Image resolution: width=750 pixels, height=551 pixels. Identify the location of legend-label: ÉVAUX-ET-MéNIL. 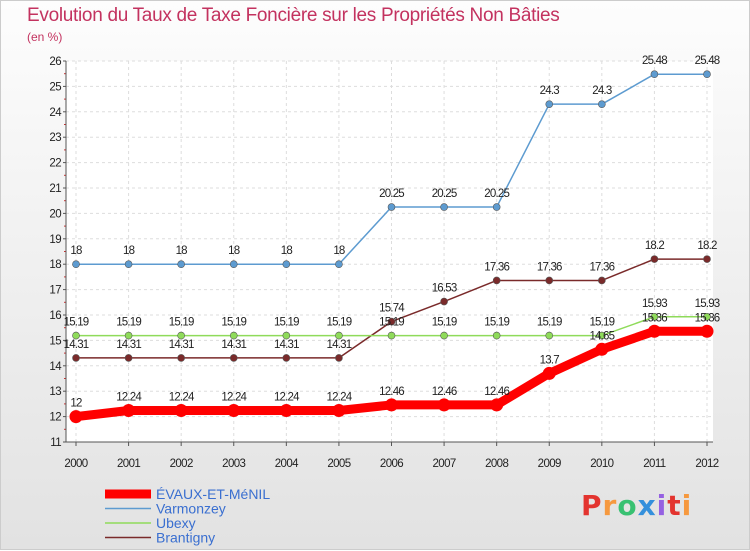
(213, 494).